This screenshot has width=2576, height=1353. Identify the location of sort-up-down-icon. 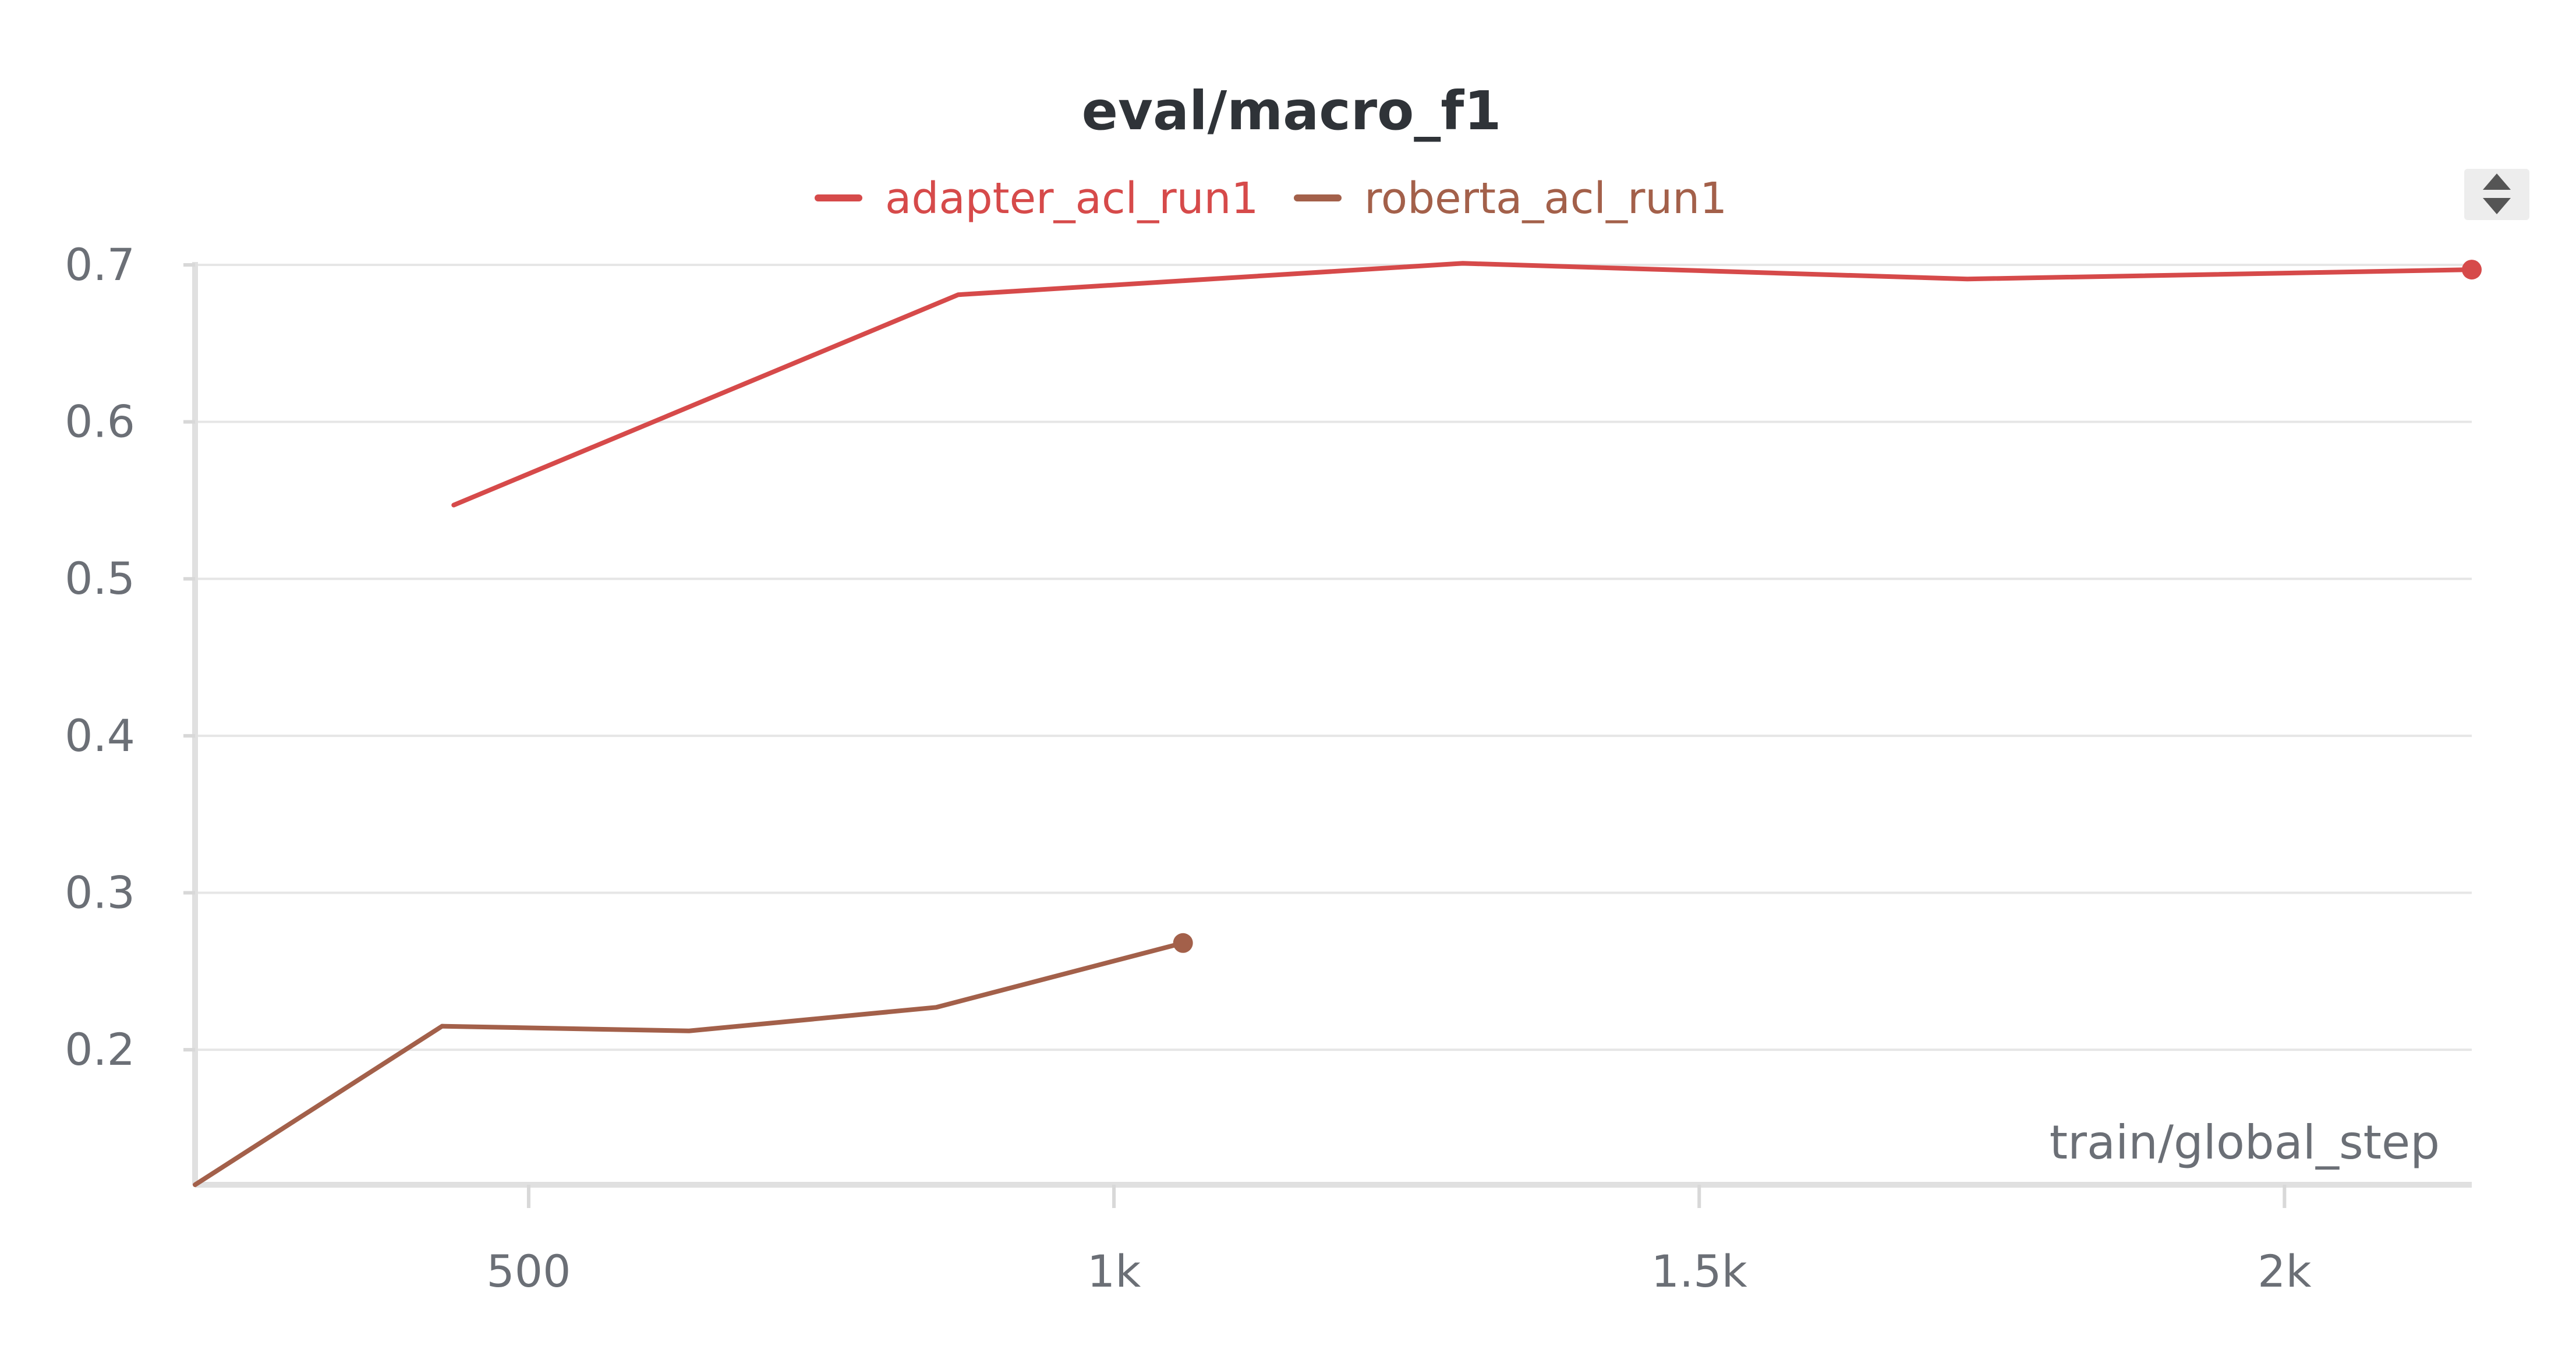
(2497, 194).